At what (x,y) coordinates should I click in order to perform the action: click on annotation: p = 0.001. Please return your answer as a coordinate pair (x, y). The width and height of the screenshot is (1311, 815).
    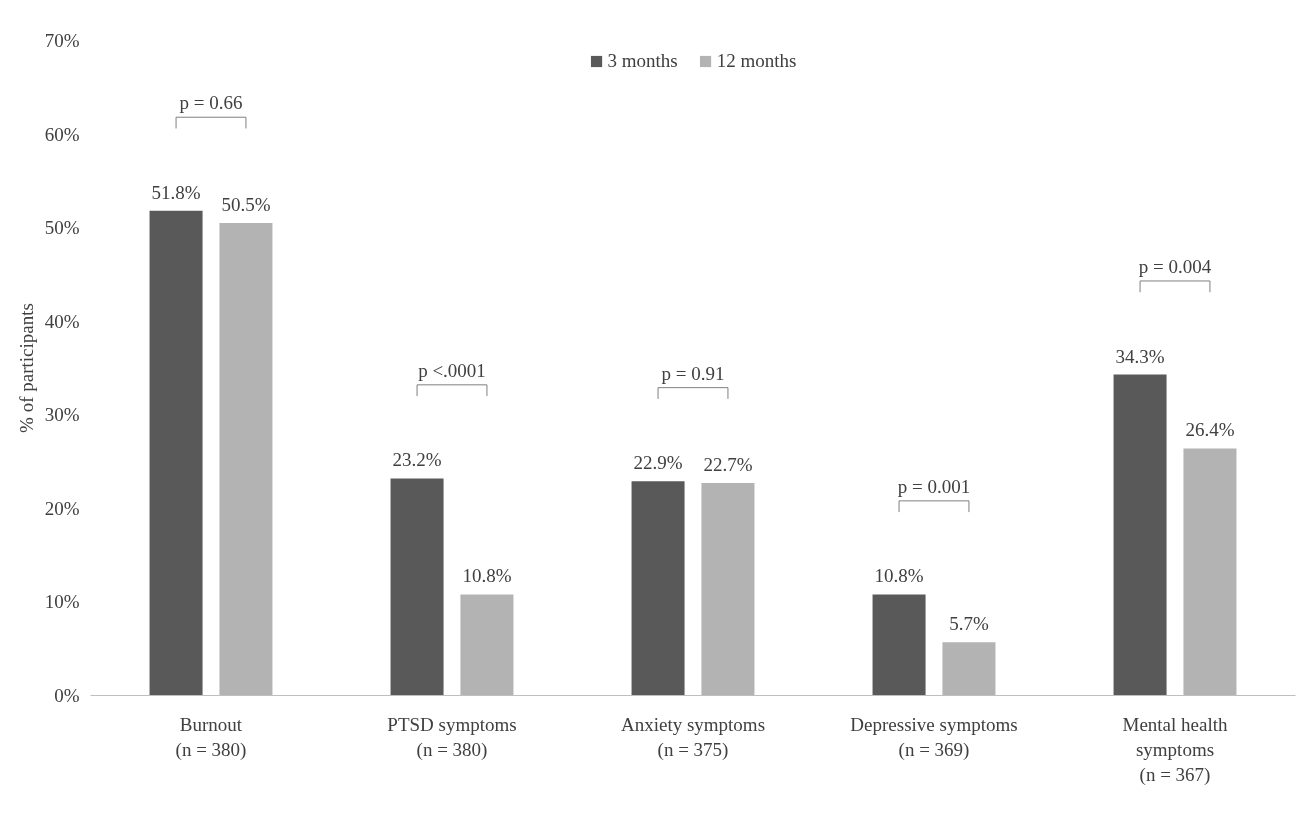
    Looking at the image, I should click on (934, 486).